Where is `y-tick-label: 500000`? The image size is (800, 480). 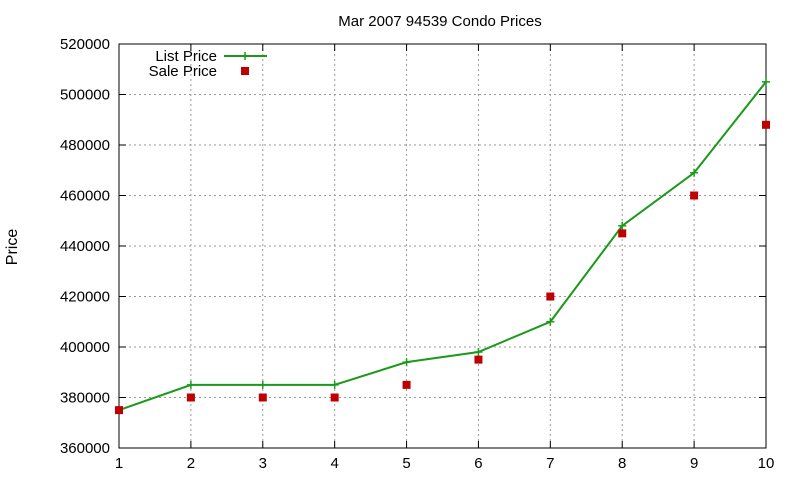 y-tick-label: 500000 is located at coordinates (85, 95).